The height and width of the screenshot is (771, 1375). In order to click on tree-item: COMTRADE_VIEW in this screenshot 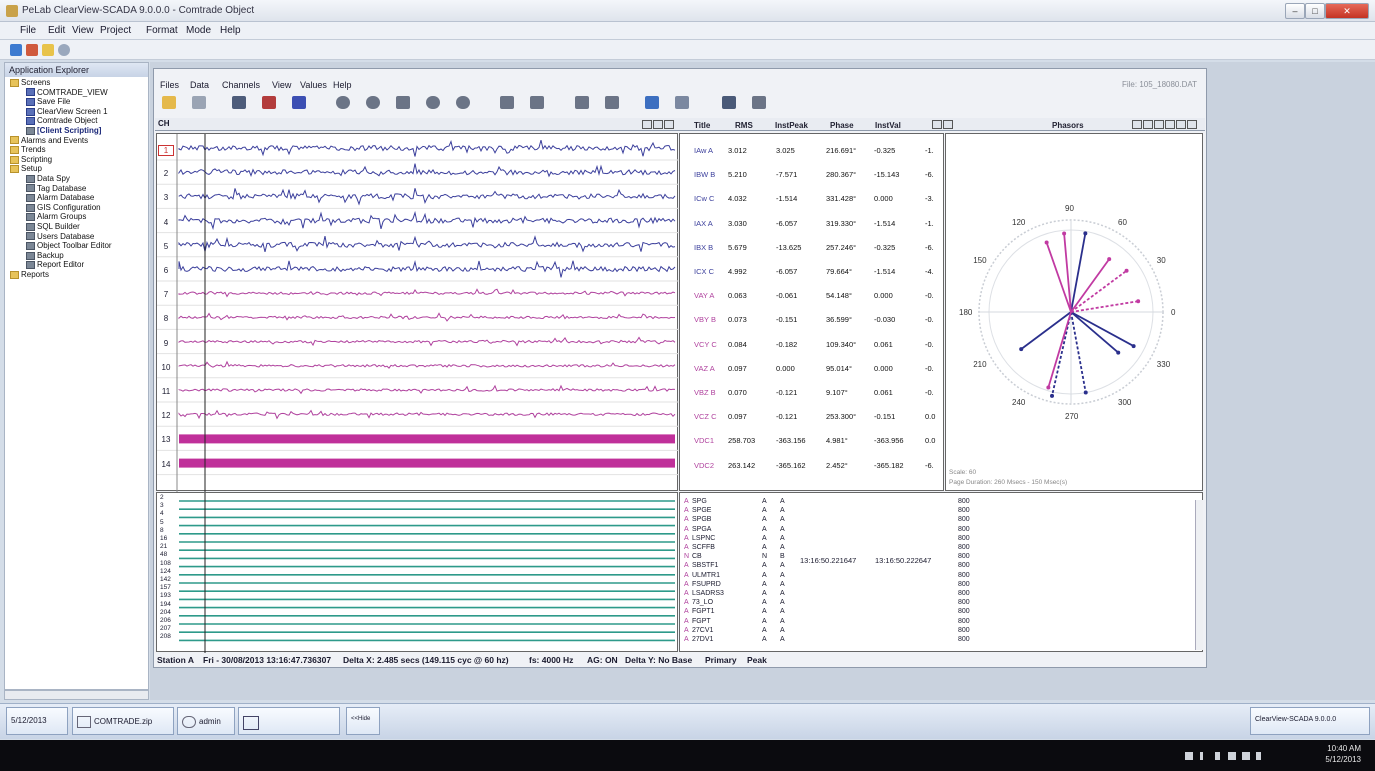, I will do `click(67, 92)`.